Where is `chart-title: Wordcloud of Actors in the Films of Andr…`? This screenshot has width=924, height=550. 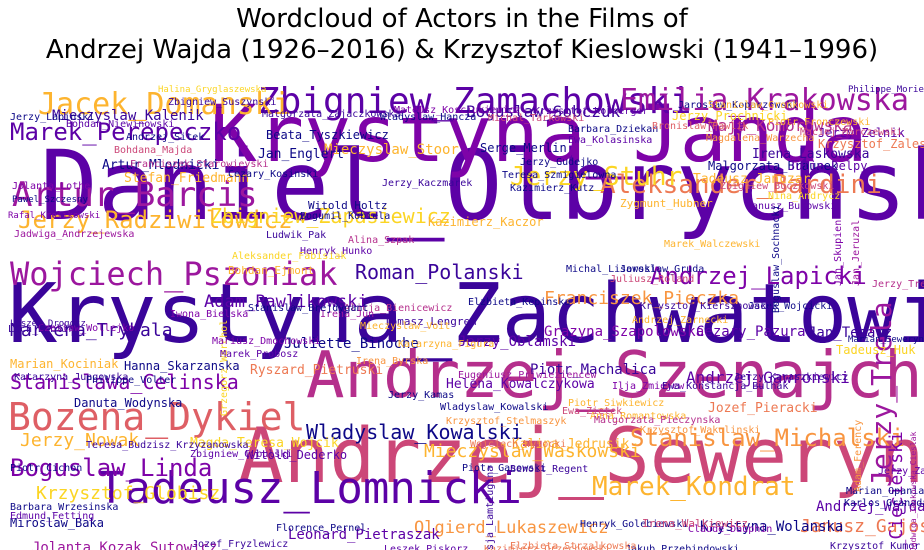 chart-title: Wordcloud of Actors in the Films of Andr… is located at coordinates (462, 35).